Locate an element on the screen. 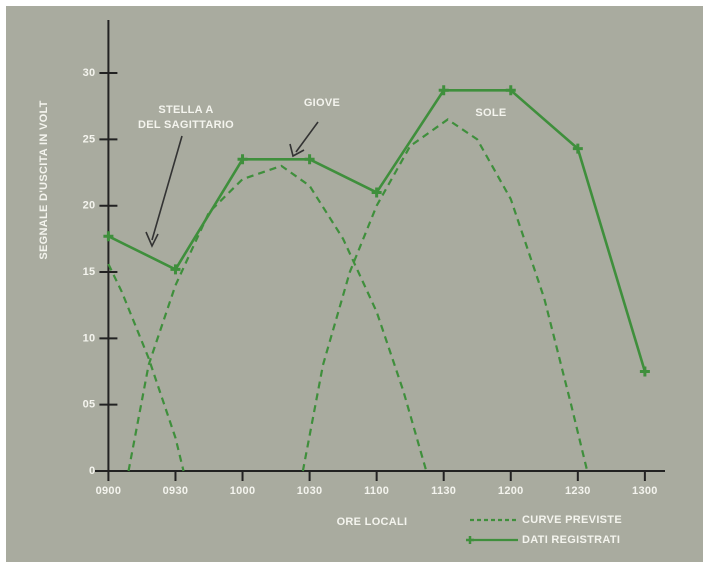 The width and height of the screenshot is (709, 570). x-tick-label: 1030 is located at coordinates (310, 491).